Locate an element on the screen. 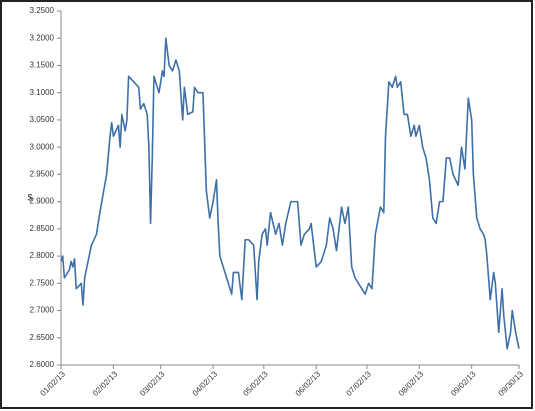 The width and height of the screenshot is (535, 411). y-tick-label: 2.9000 is located at coordinates (42, 201).